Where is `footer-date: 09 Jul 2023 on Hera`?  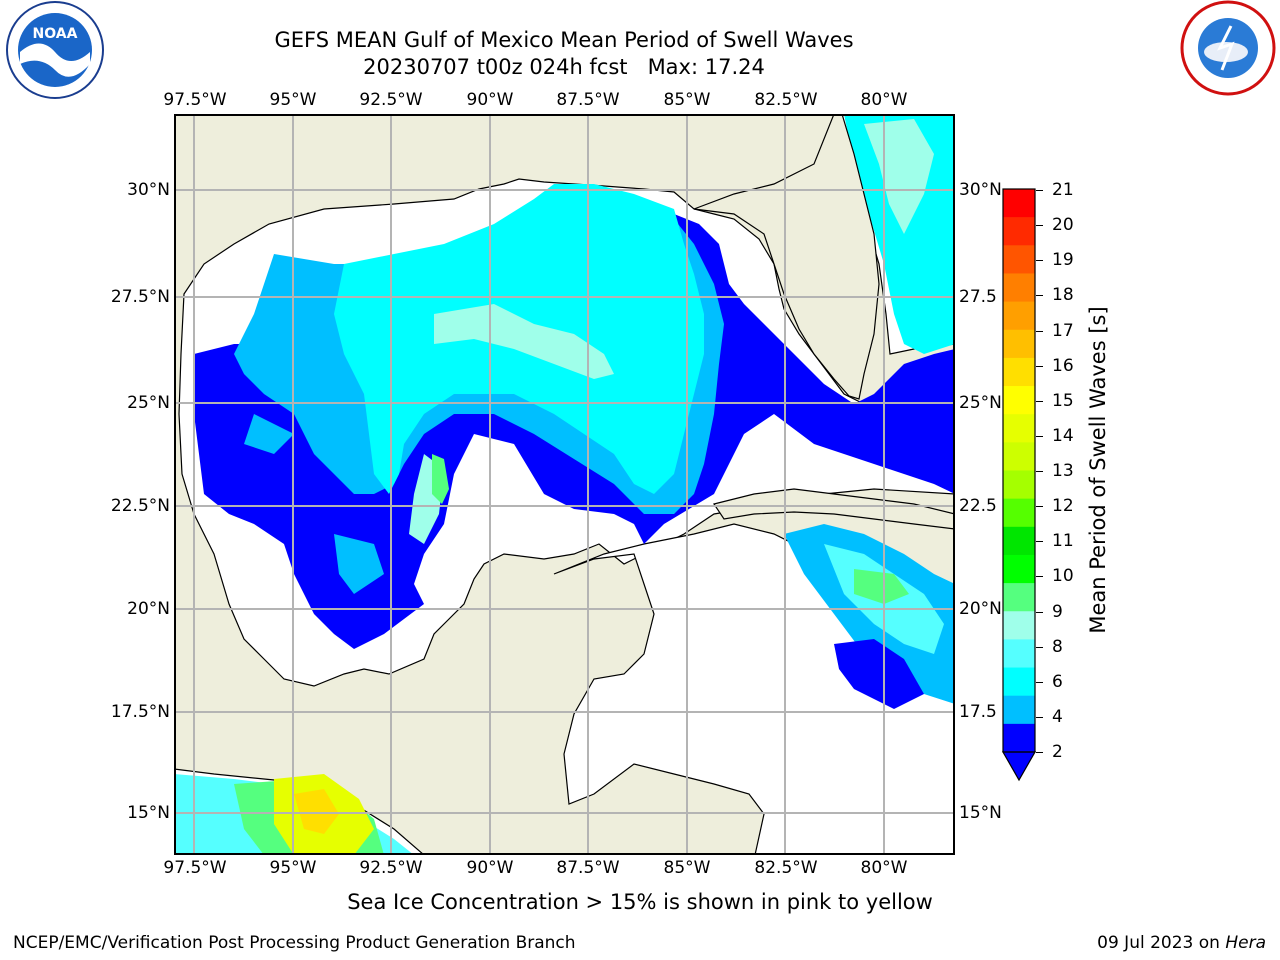 footer-date: 09 Jul 2023 on Hera is located at coordinates (1181, 943).